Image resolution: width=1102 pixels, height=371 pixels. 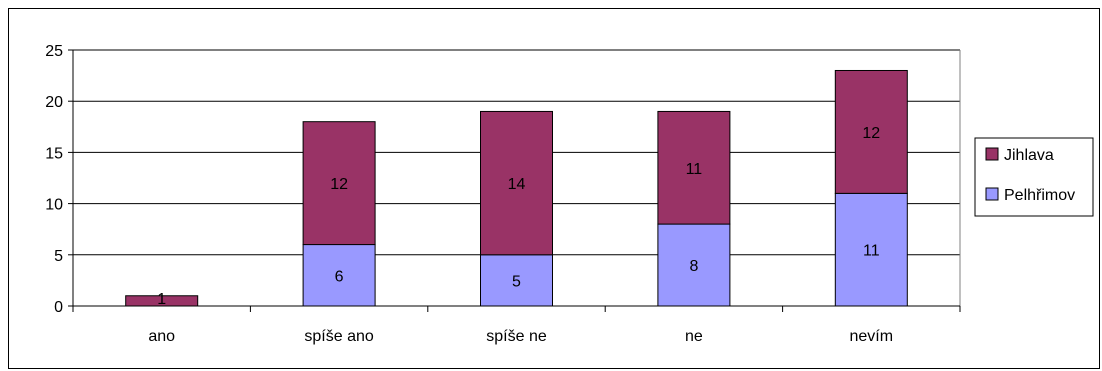 I want to click on legend-swatch-pelhrimov, so click(x=992, y=194).